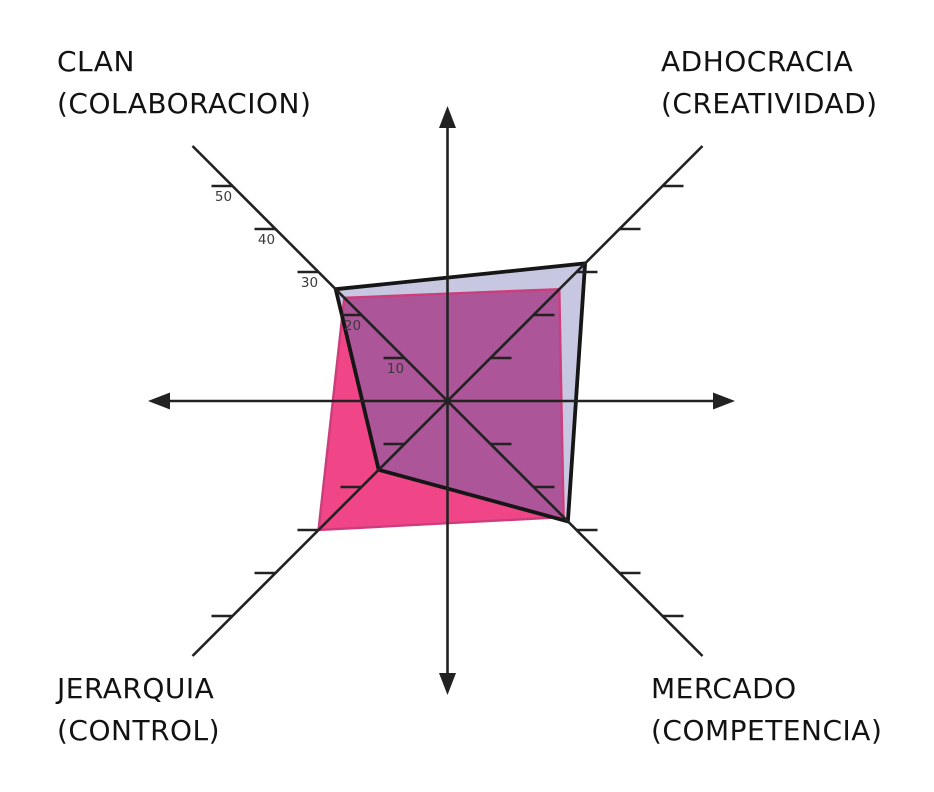 The image size is (934, 792). I want to click on down-arrowhead-icon, so click(447, 684).